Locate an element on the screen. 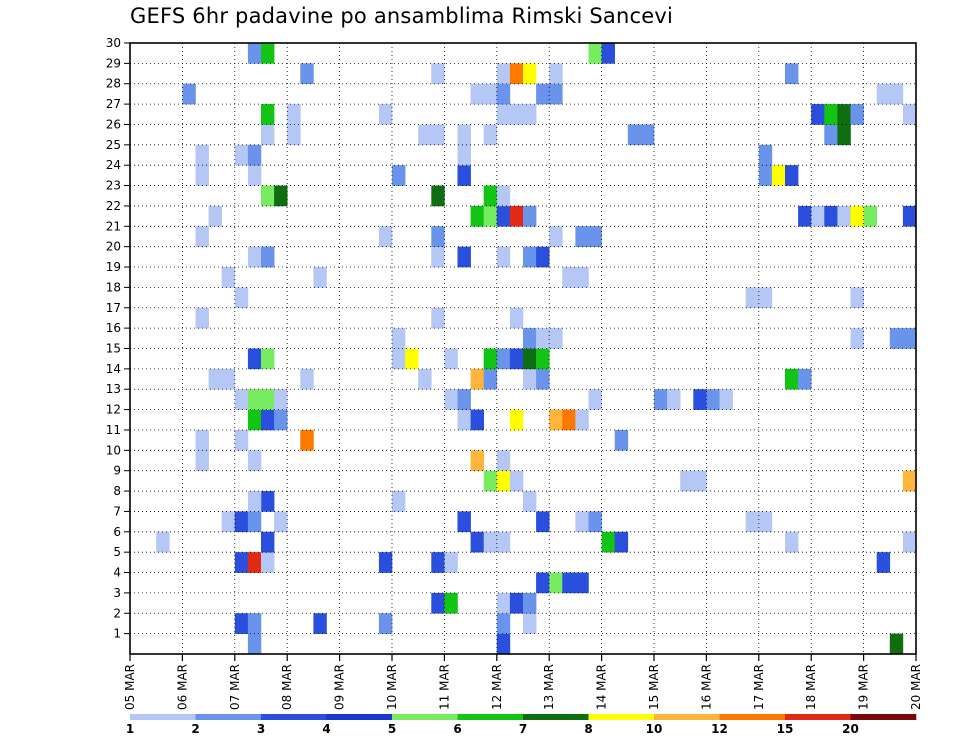 The image size is (960, 742). x-tick-label: 19 MAR is located at coordinates (864, 687).